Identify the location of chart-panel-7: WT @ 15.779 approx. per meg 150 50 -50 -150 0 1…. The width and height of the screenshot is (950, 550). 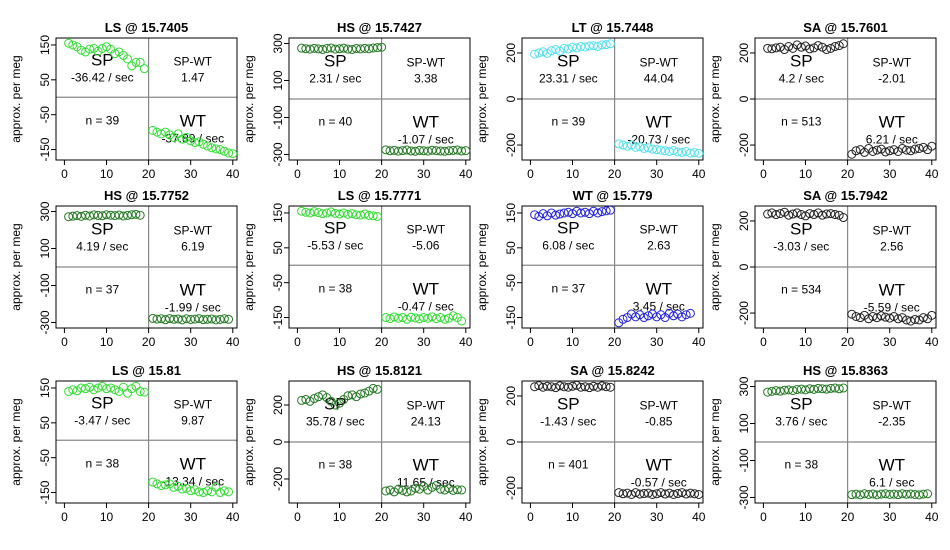
(590, 268).